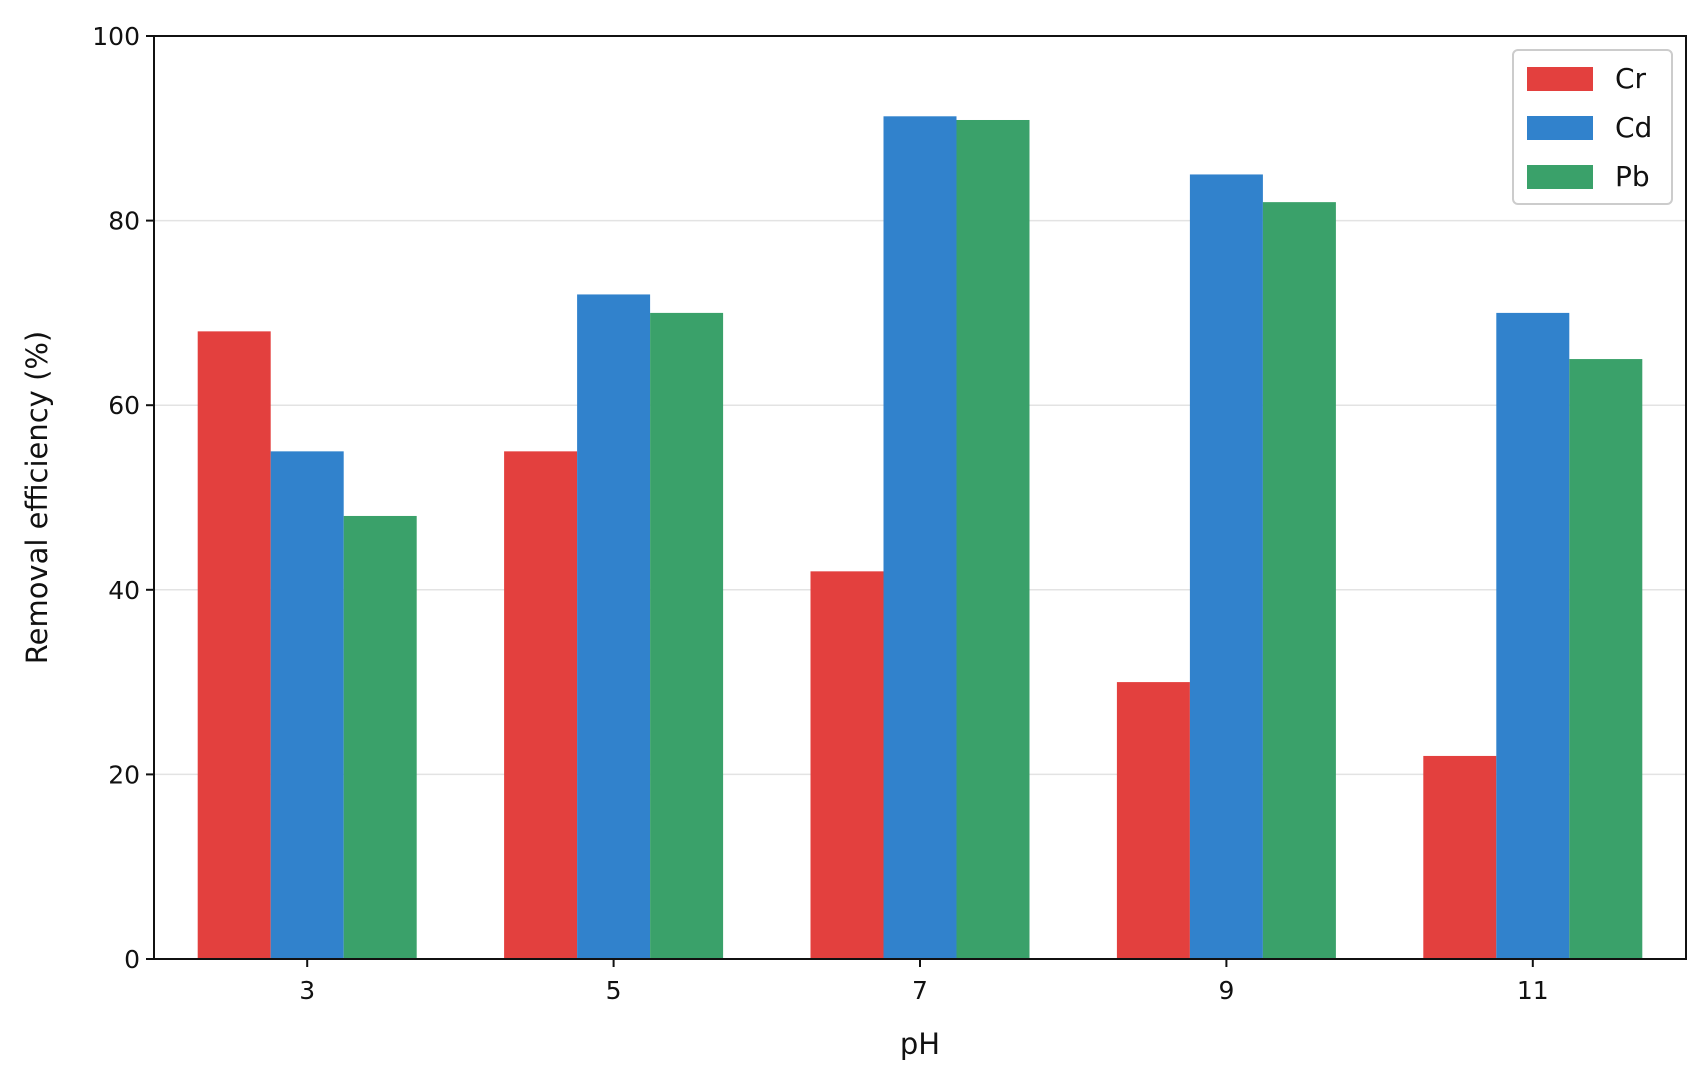  I want to click on x-tick-label: 9, so click(1226, 990).